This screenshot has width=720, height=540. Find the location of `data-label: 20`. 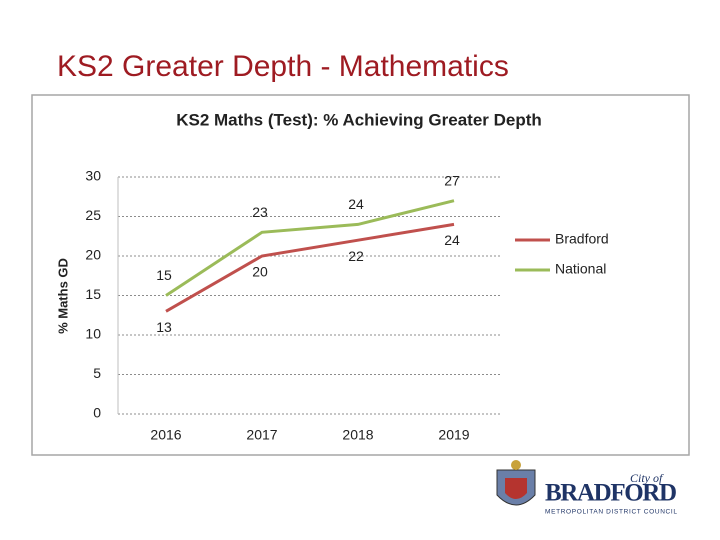

data-label: 20 is located at coordinates (260, 272).